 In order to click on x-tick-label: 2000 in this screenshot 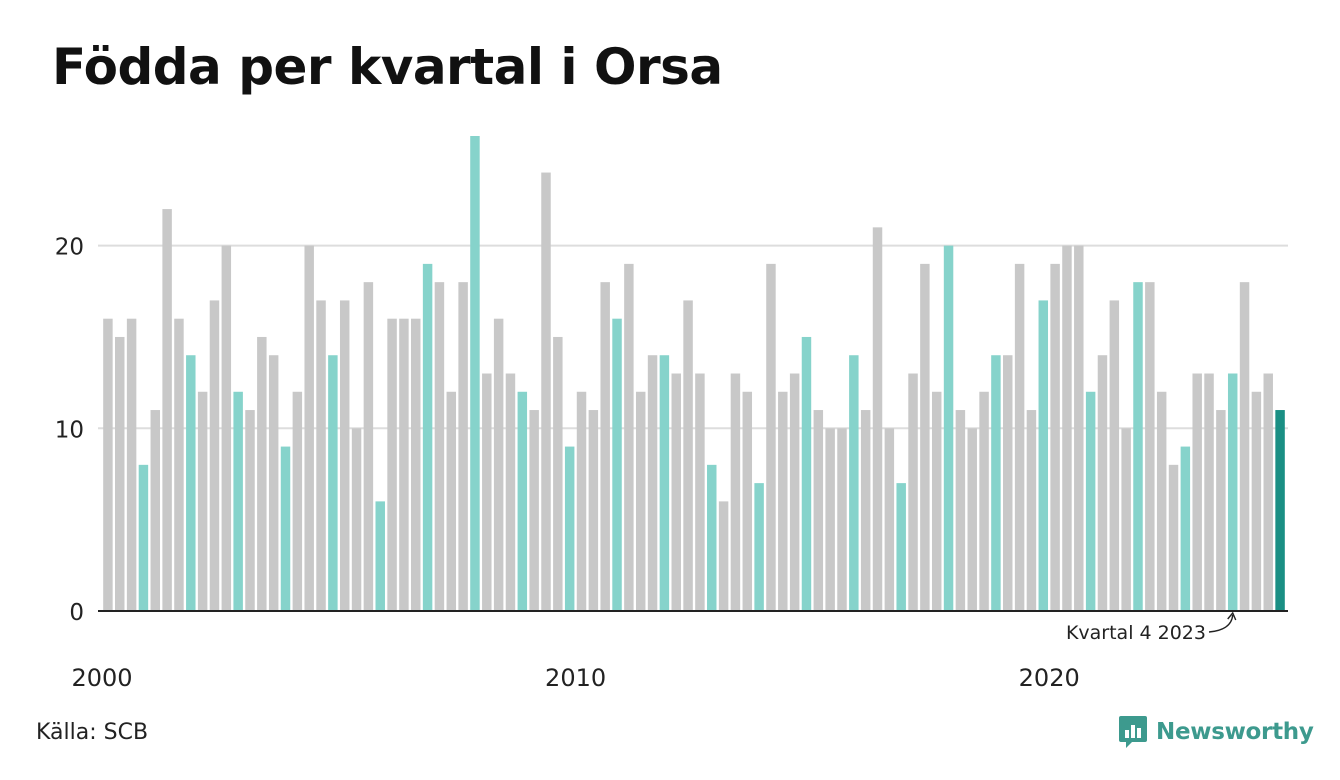, I will do `click(101, 678)`.